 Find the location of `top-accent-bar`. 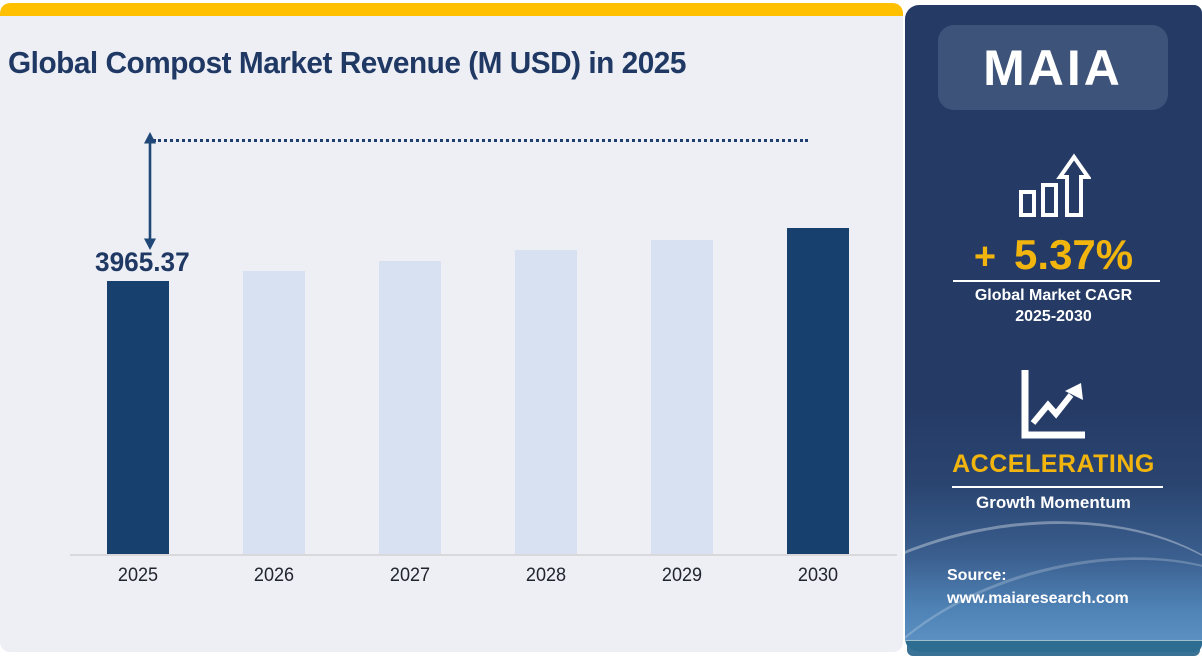

top-accent-bar is located at coordinates (451, 9).